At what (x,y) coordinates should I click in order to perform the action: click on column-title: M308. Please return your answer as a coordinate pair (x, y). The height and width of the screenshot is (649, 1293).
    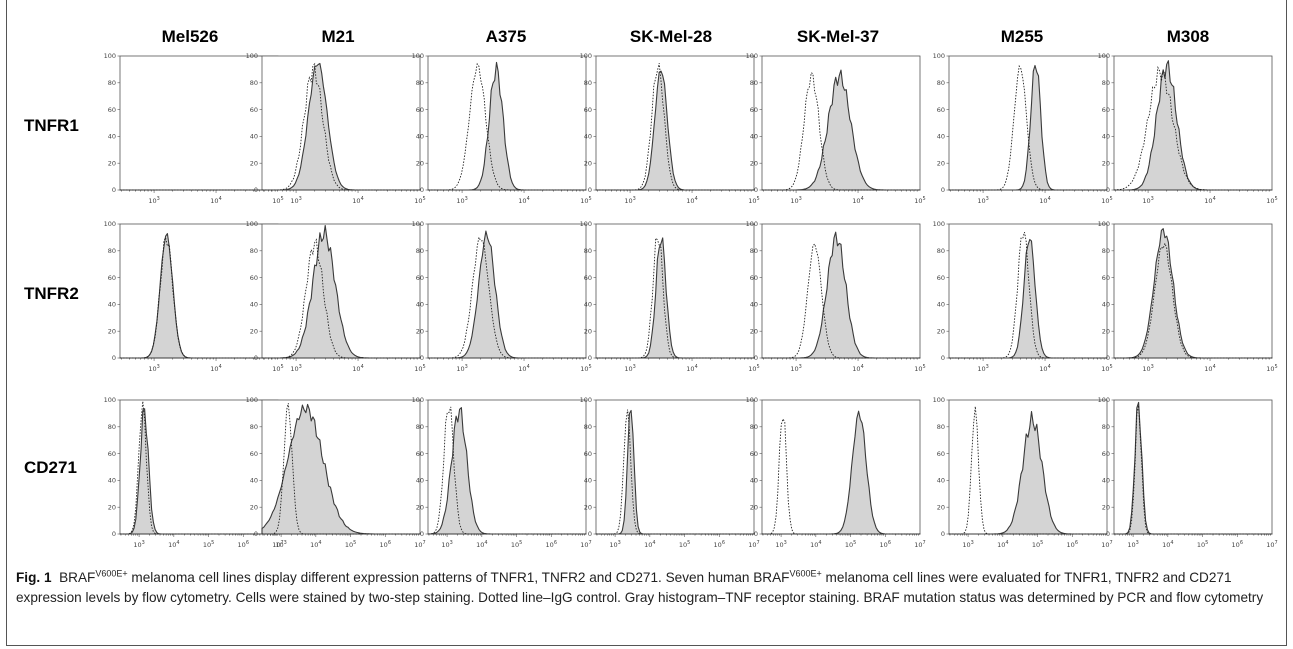
    Looking at the image, I should click on (1188, 36).